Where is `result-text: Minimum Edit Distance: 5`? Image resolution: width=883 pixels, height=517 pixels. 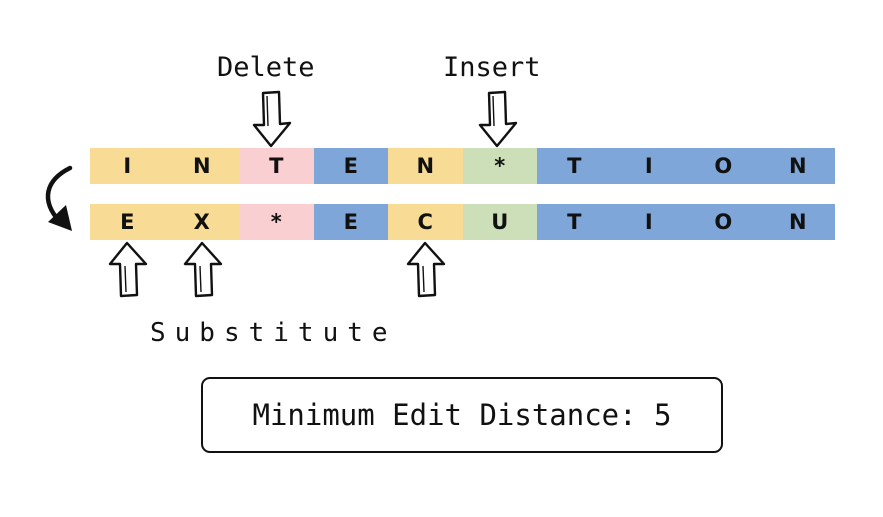 result-text: Minimum Edit Distance: 5 is located at coordinates (462, 415).